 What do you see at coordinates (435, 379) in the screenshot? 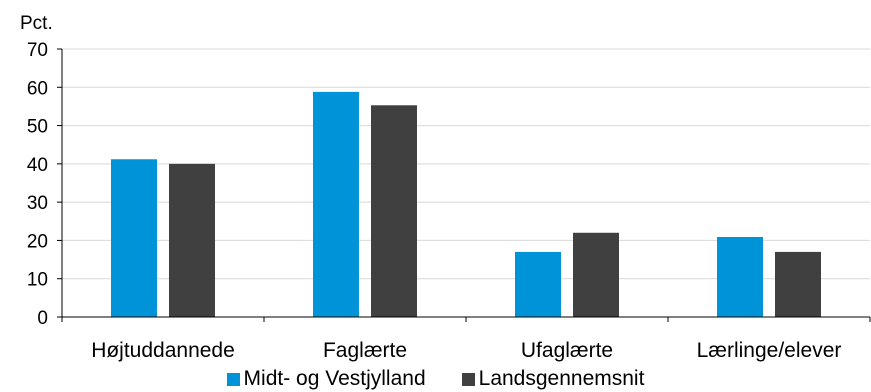
I see `legend: Midt- og Vestjylland Landsgennemsnit` at bounding box center [435, 379].